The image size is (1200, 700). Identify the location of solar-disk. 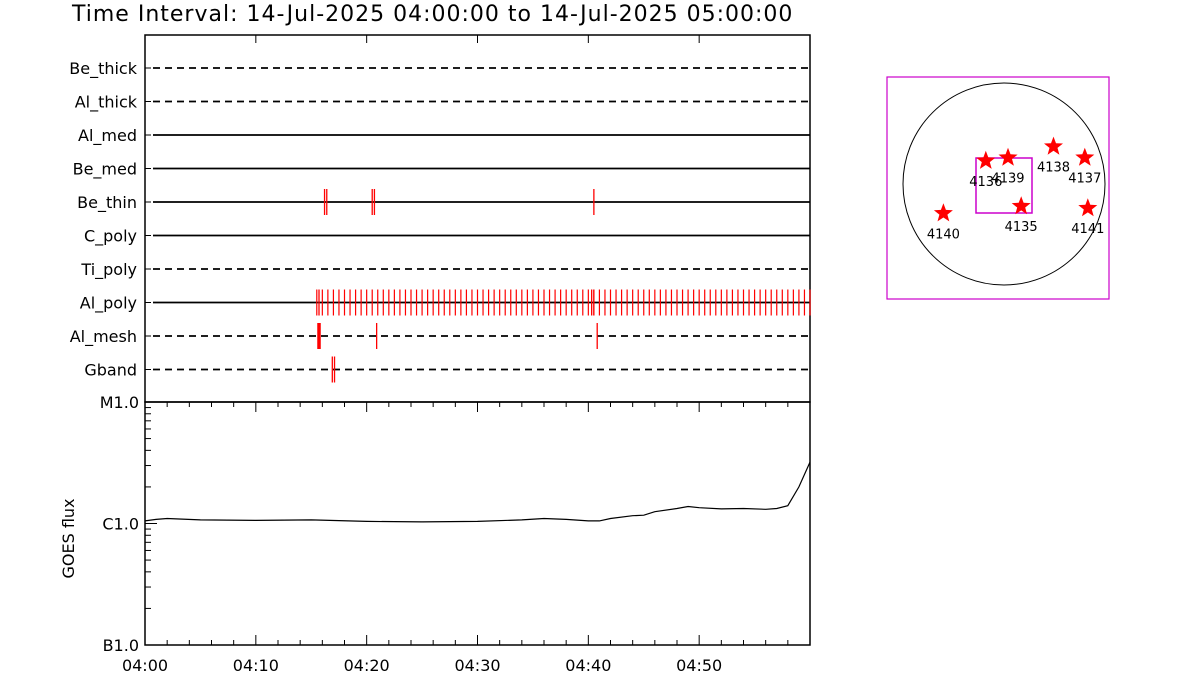
(1004, 184).